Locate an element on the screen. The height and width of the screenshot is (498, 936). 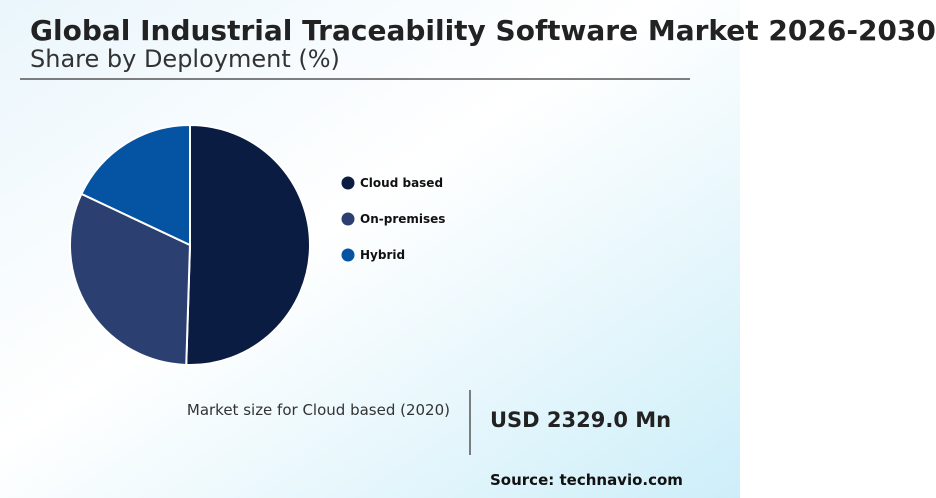
legend-label: On-premises is located at coordinates (402, 219).